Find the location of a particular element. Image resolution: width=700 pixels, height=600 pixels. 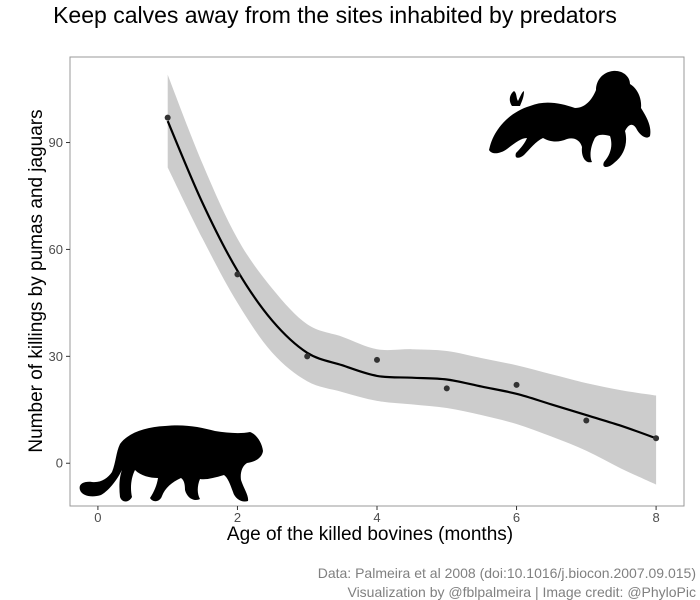

x-tick-label: 8 is located at coordinates (655, 517).